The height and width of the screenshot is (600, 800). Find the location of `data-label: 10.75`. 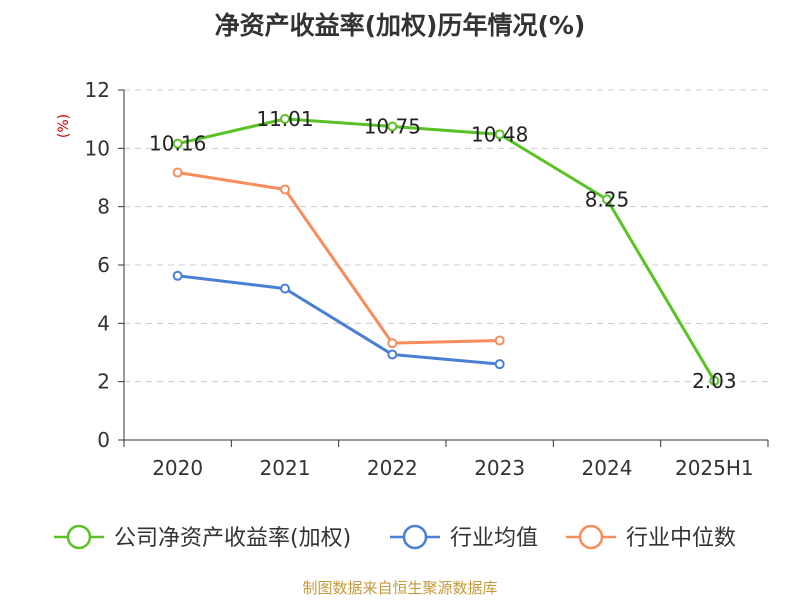

data-label: 10.75 is located at coordinates (392, 126).